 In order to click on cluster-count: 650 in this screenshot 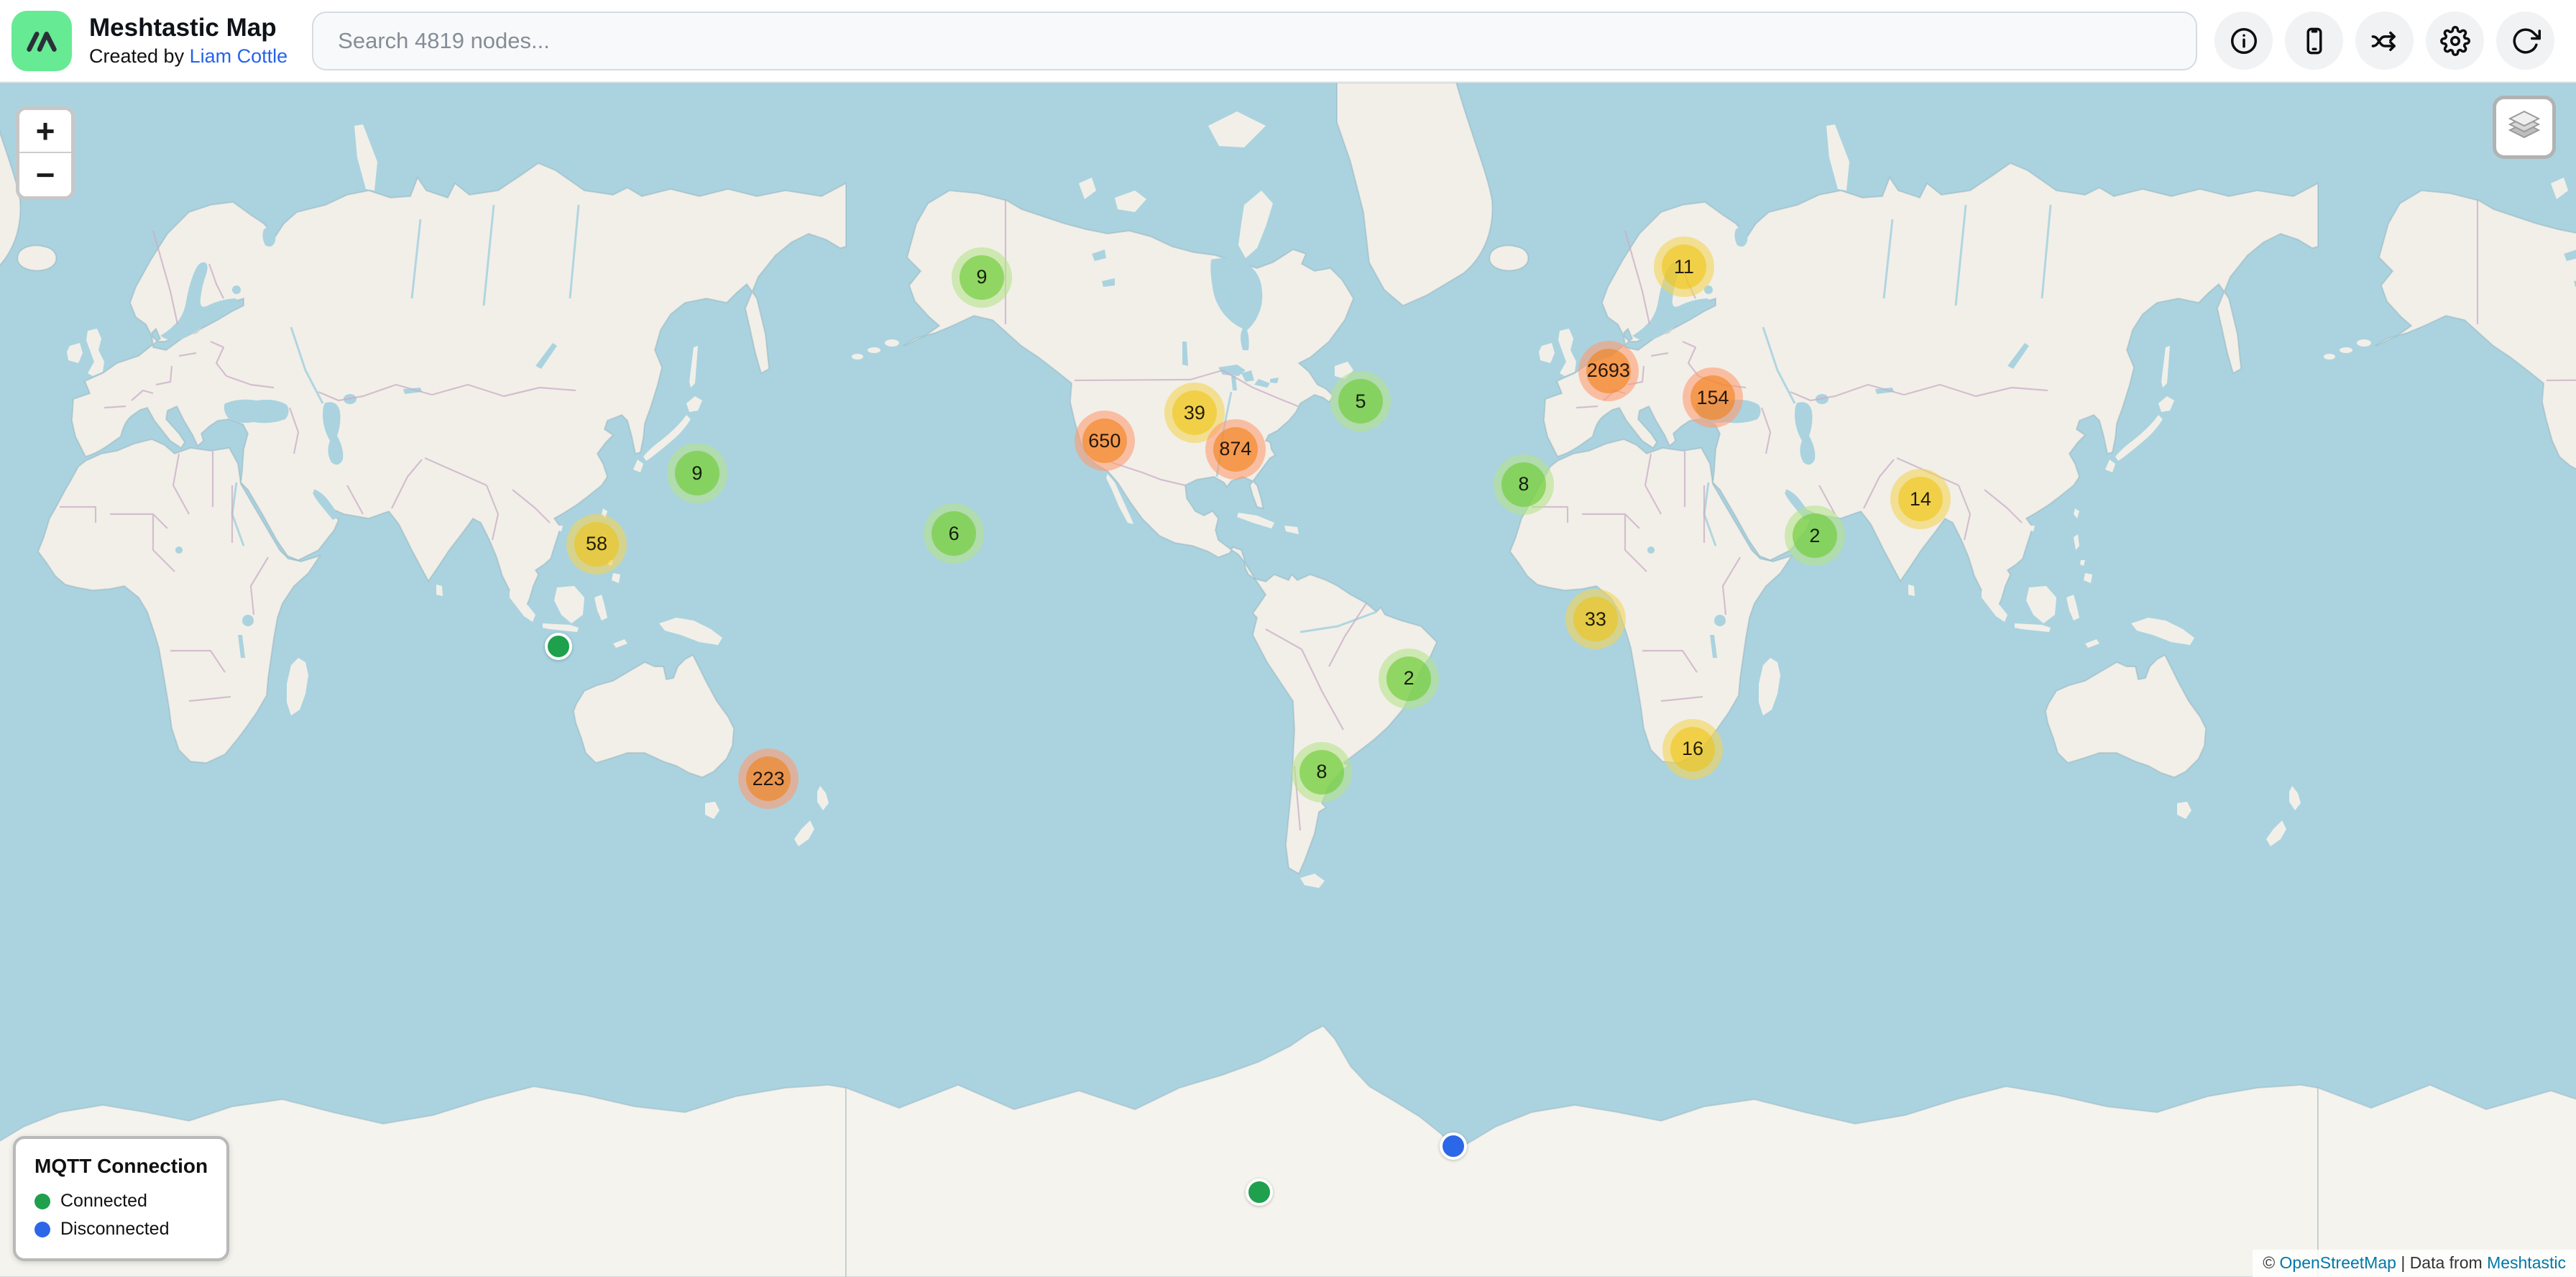, I will do `click(1104, 441)`.